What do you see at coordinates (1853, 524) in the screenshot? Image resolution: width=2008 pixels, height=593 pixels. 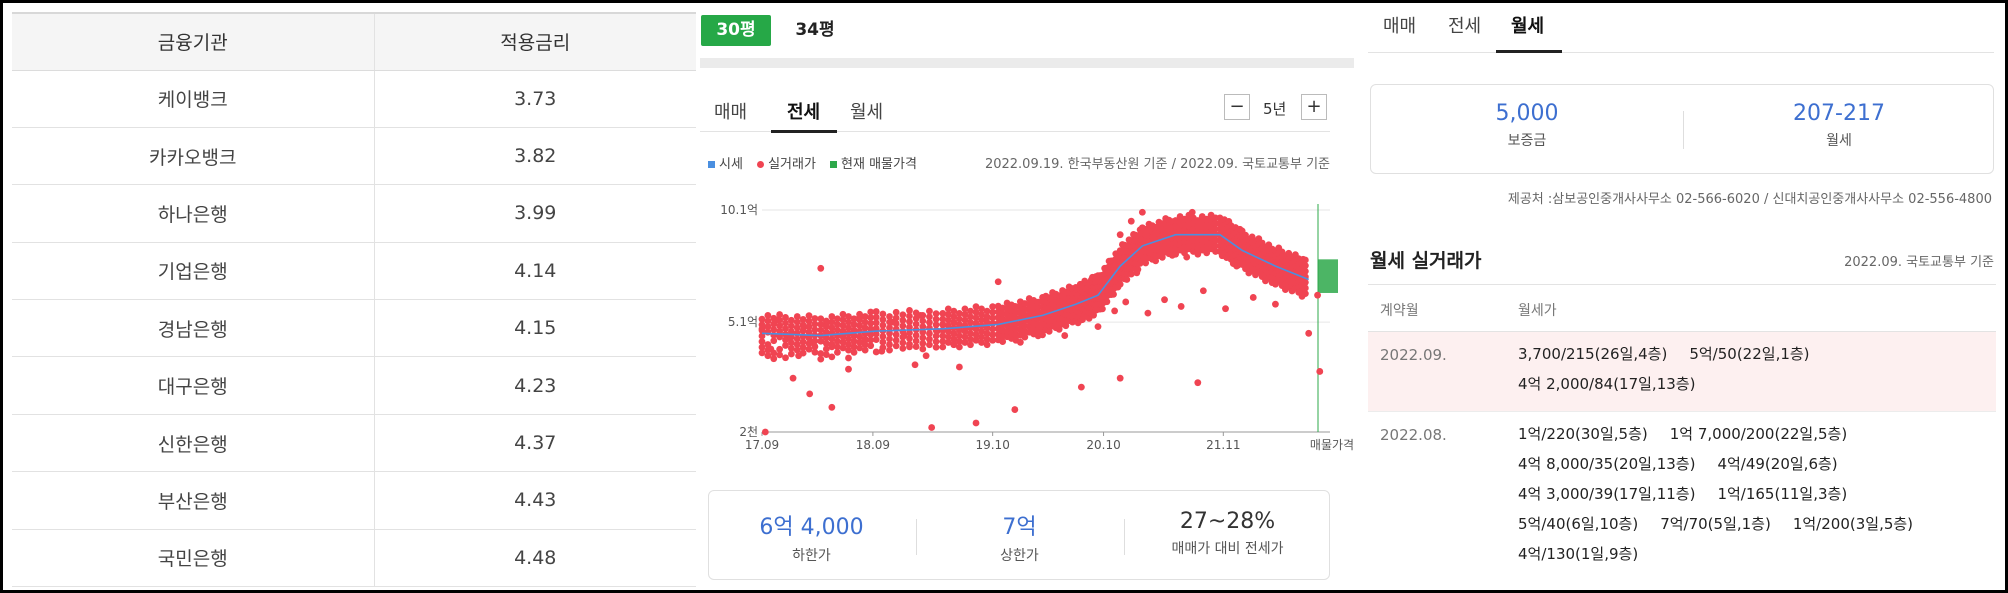 I see `rent-deal-item: 1억/200(3일,5층)` at bounding box center [1853, 524].